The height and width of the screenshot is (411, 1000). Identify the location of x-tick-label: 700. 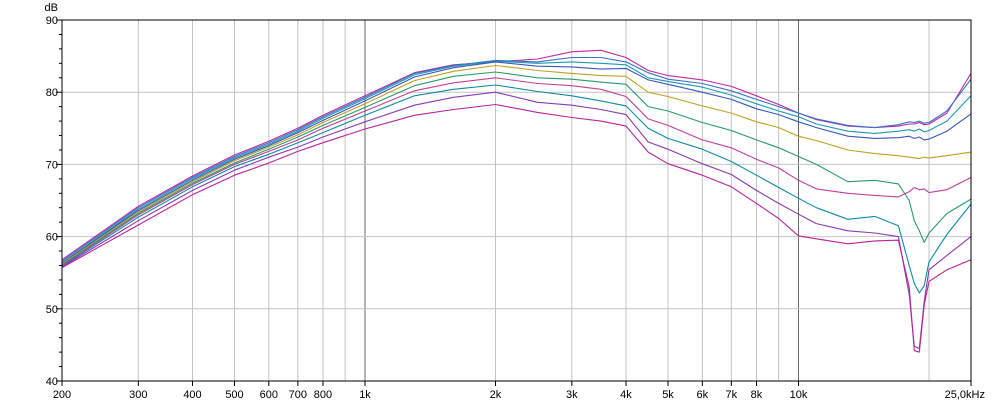
(298, 395).